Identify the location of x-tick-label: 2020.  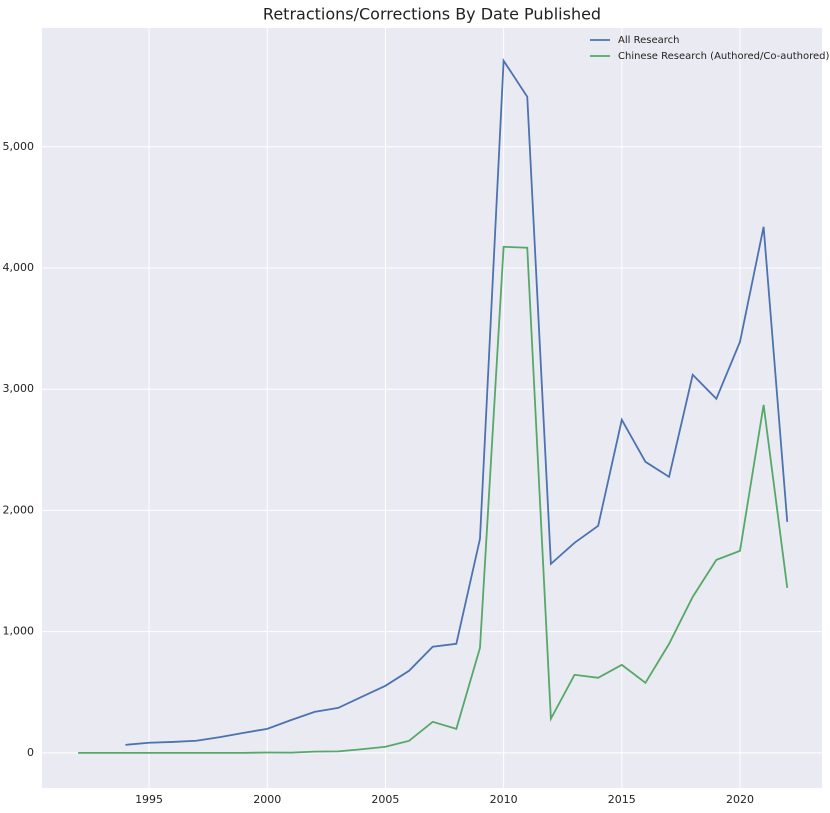
(740, 799).